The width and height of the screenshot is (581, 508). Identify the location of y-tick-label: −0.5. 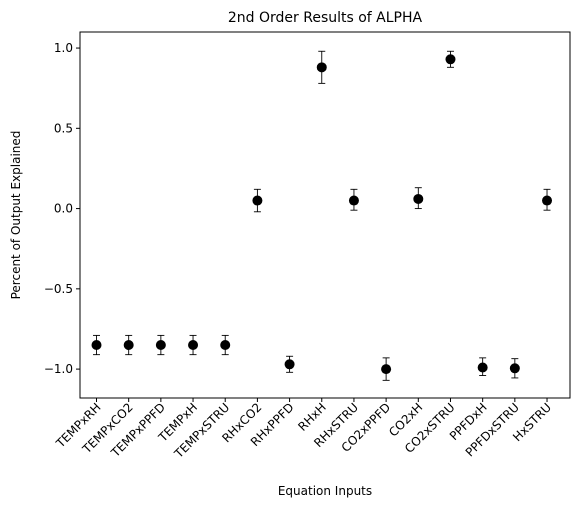
(58, 289).